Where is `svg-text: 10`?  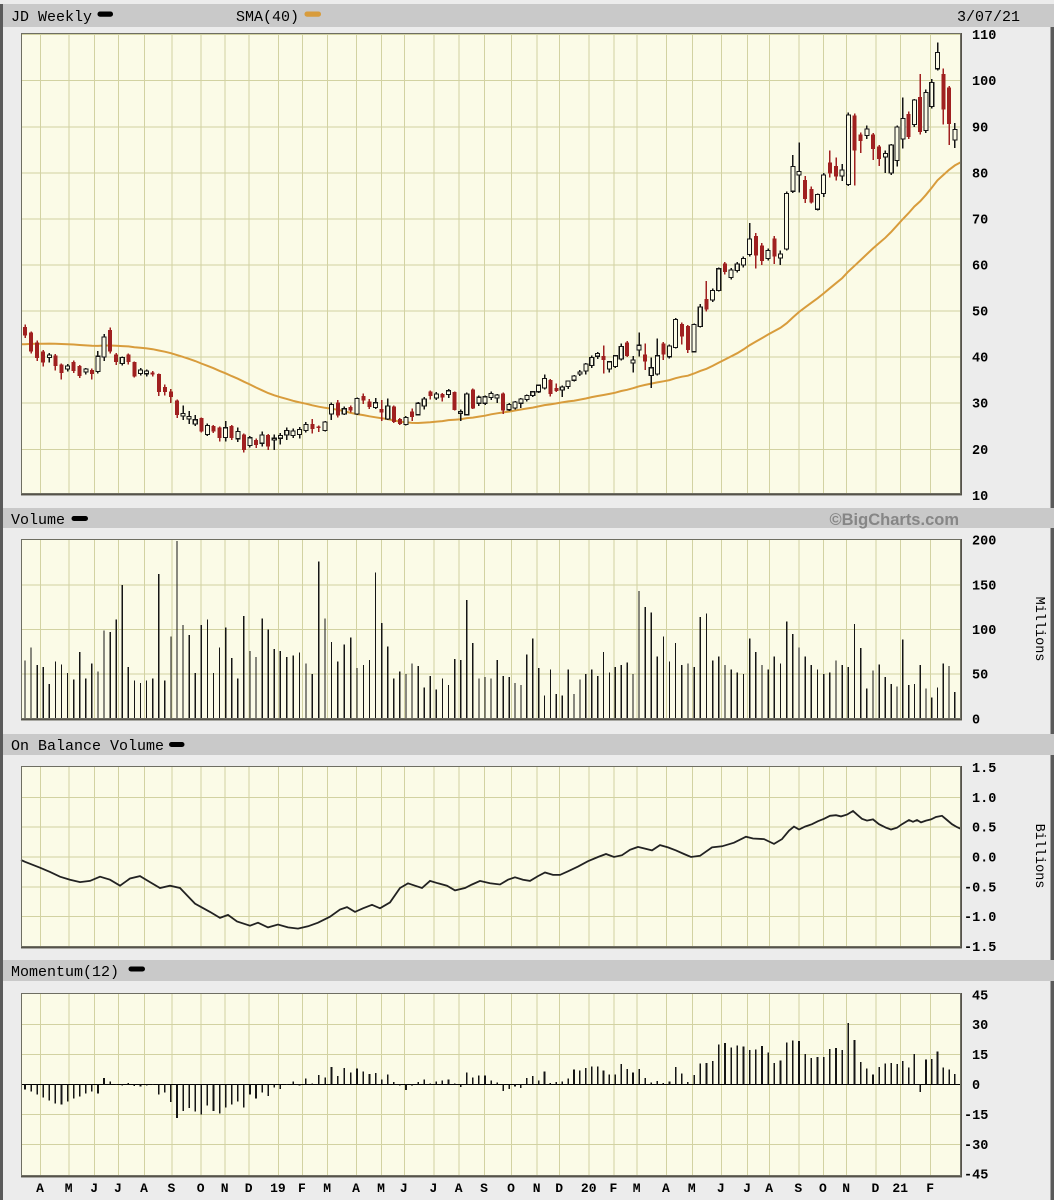 svg-text: 10 is located at coordinates (980, 497).